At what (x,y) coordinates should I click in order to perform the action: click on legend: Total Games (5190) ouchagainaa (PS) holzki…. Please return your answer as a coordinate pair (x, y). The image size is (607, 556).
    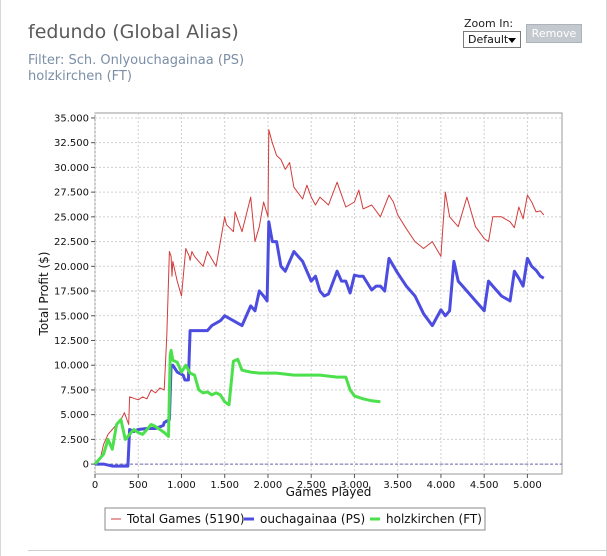
    Looking at the image, I should click on (295, 519).